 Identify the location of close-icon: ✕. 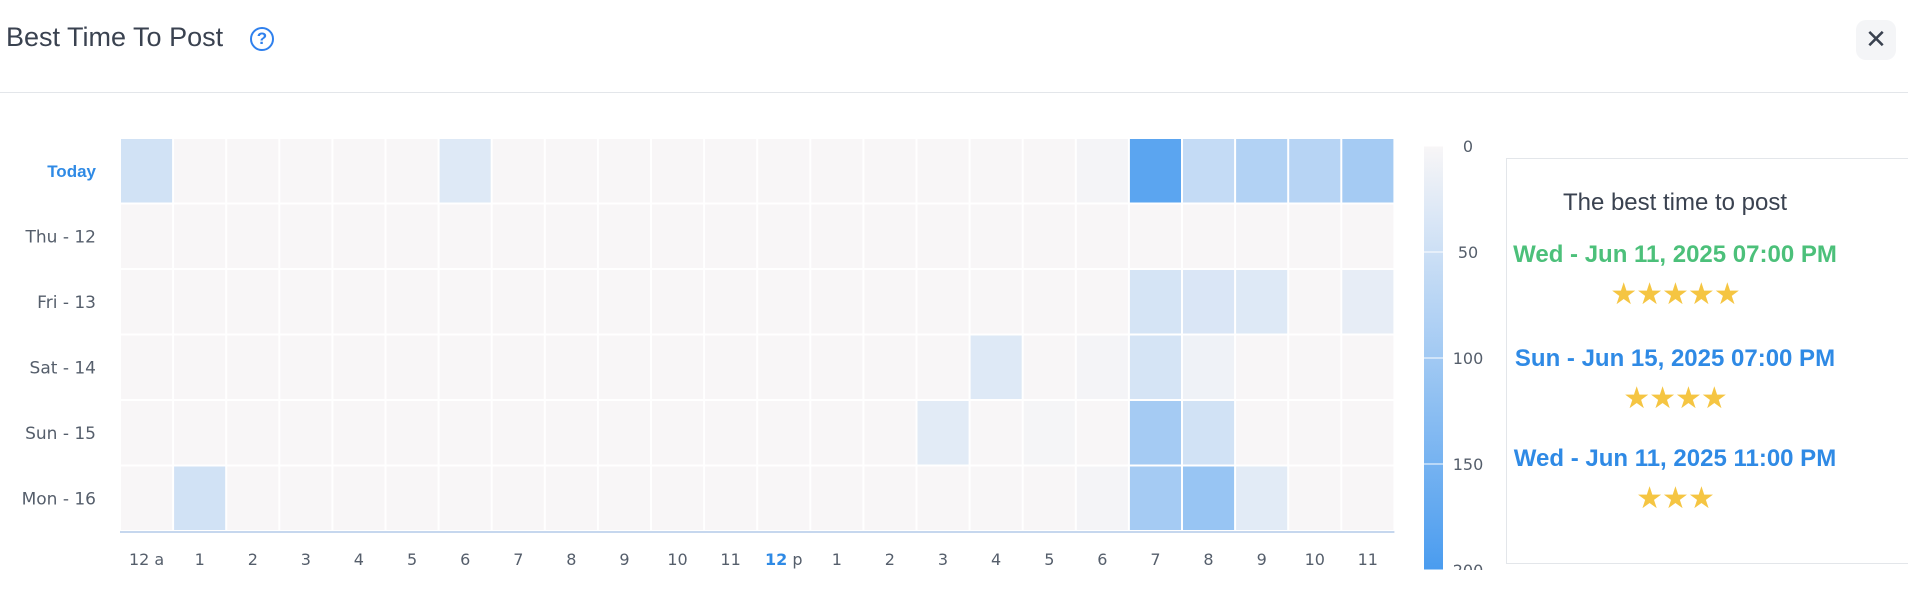
(1876, 40).